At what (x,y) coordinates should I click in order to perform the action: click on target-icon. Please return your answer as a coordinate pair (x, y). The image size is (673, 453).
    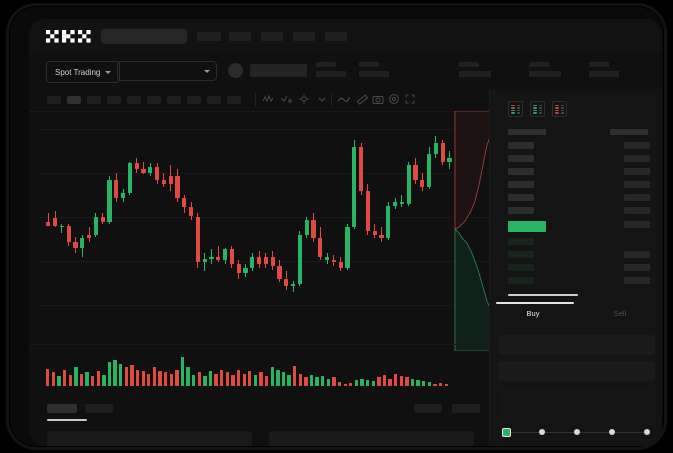
    Looking at the image, I should click on (394, 99).